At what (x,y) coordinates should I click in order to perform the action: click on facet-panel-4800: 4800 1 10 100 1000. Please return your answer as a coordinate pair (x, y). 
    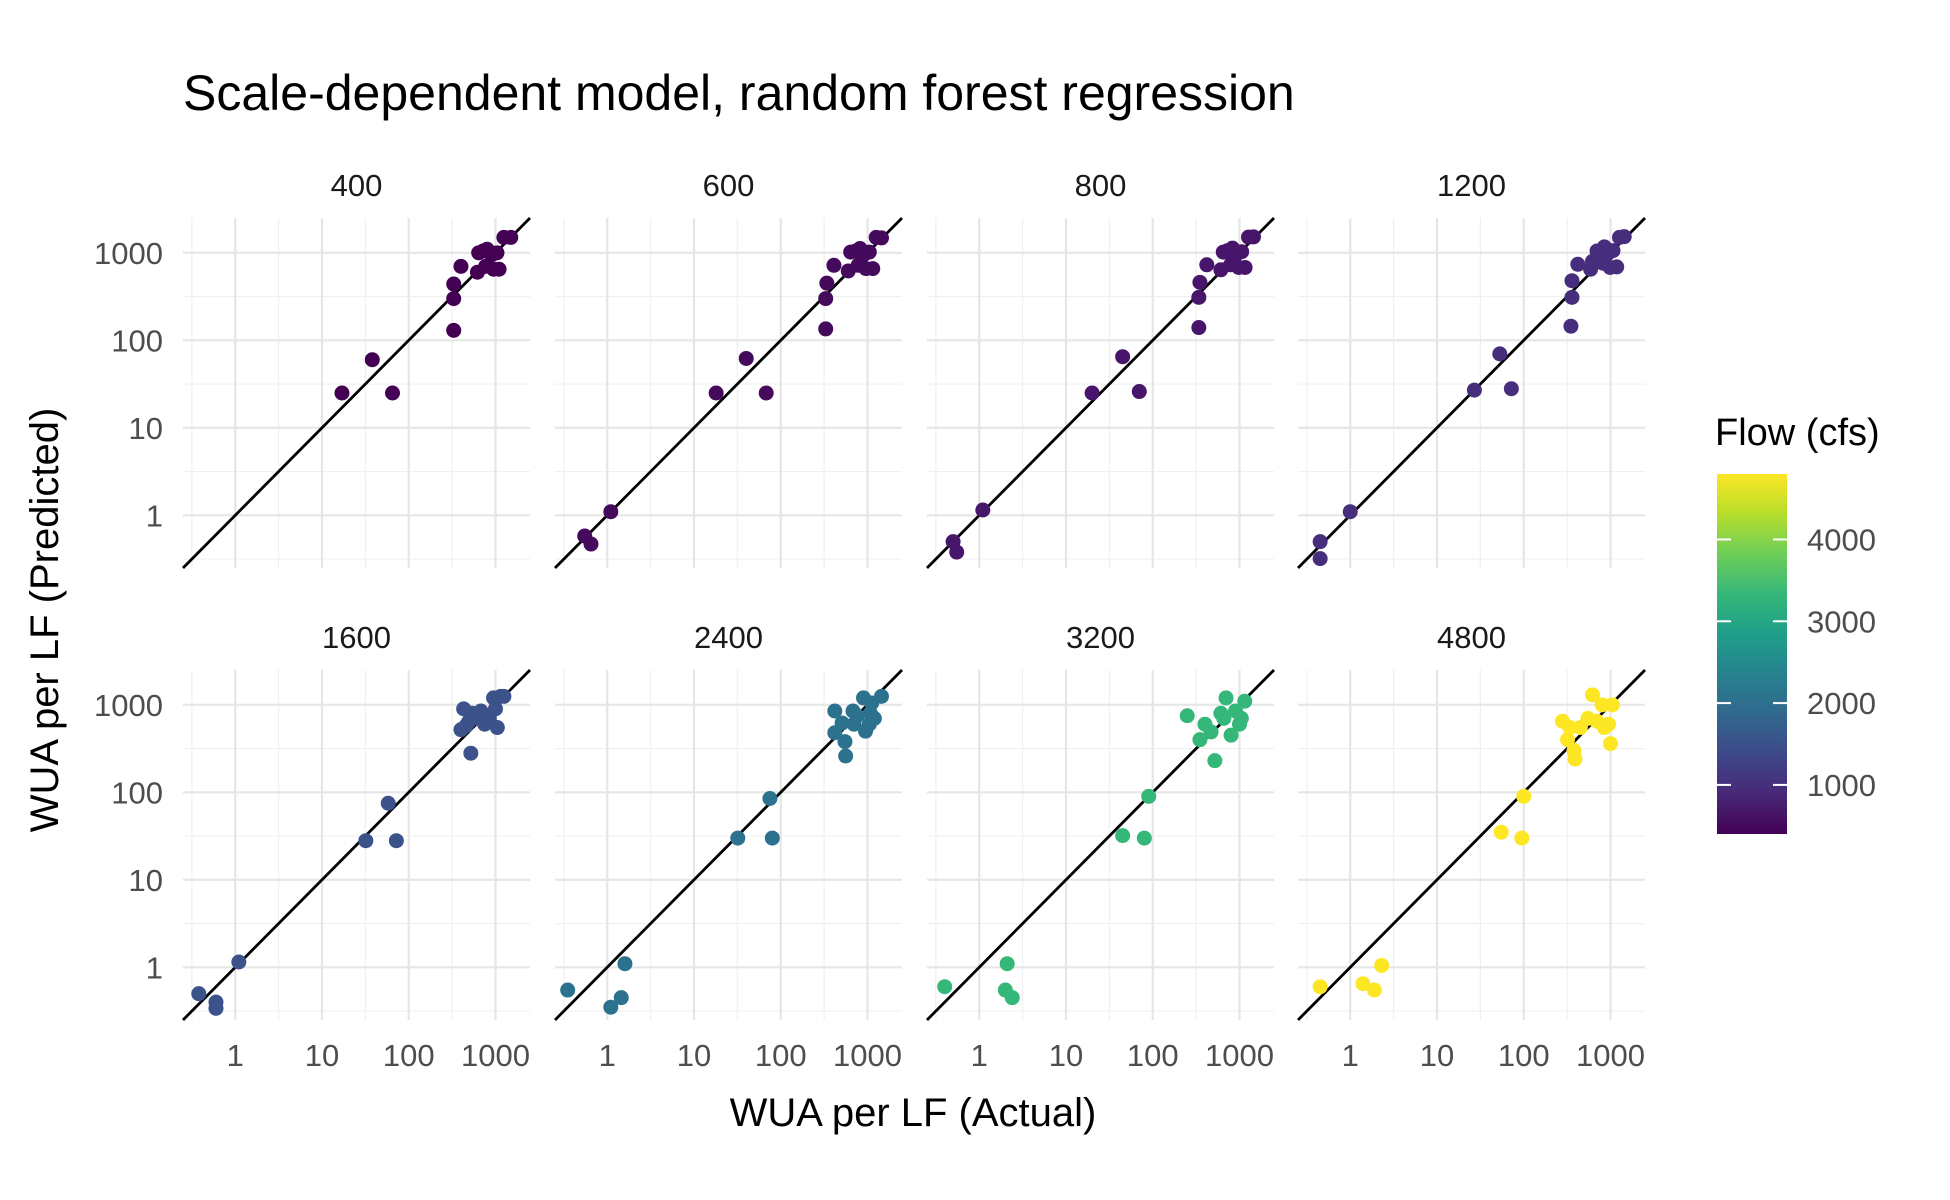
    Looking at the image, I should click on (1471, 846).